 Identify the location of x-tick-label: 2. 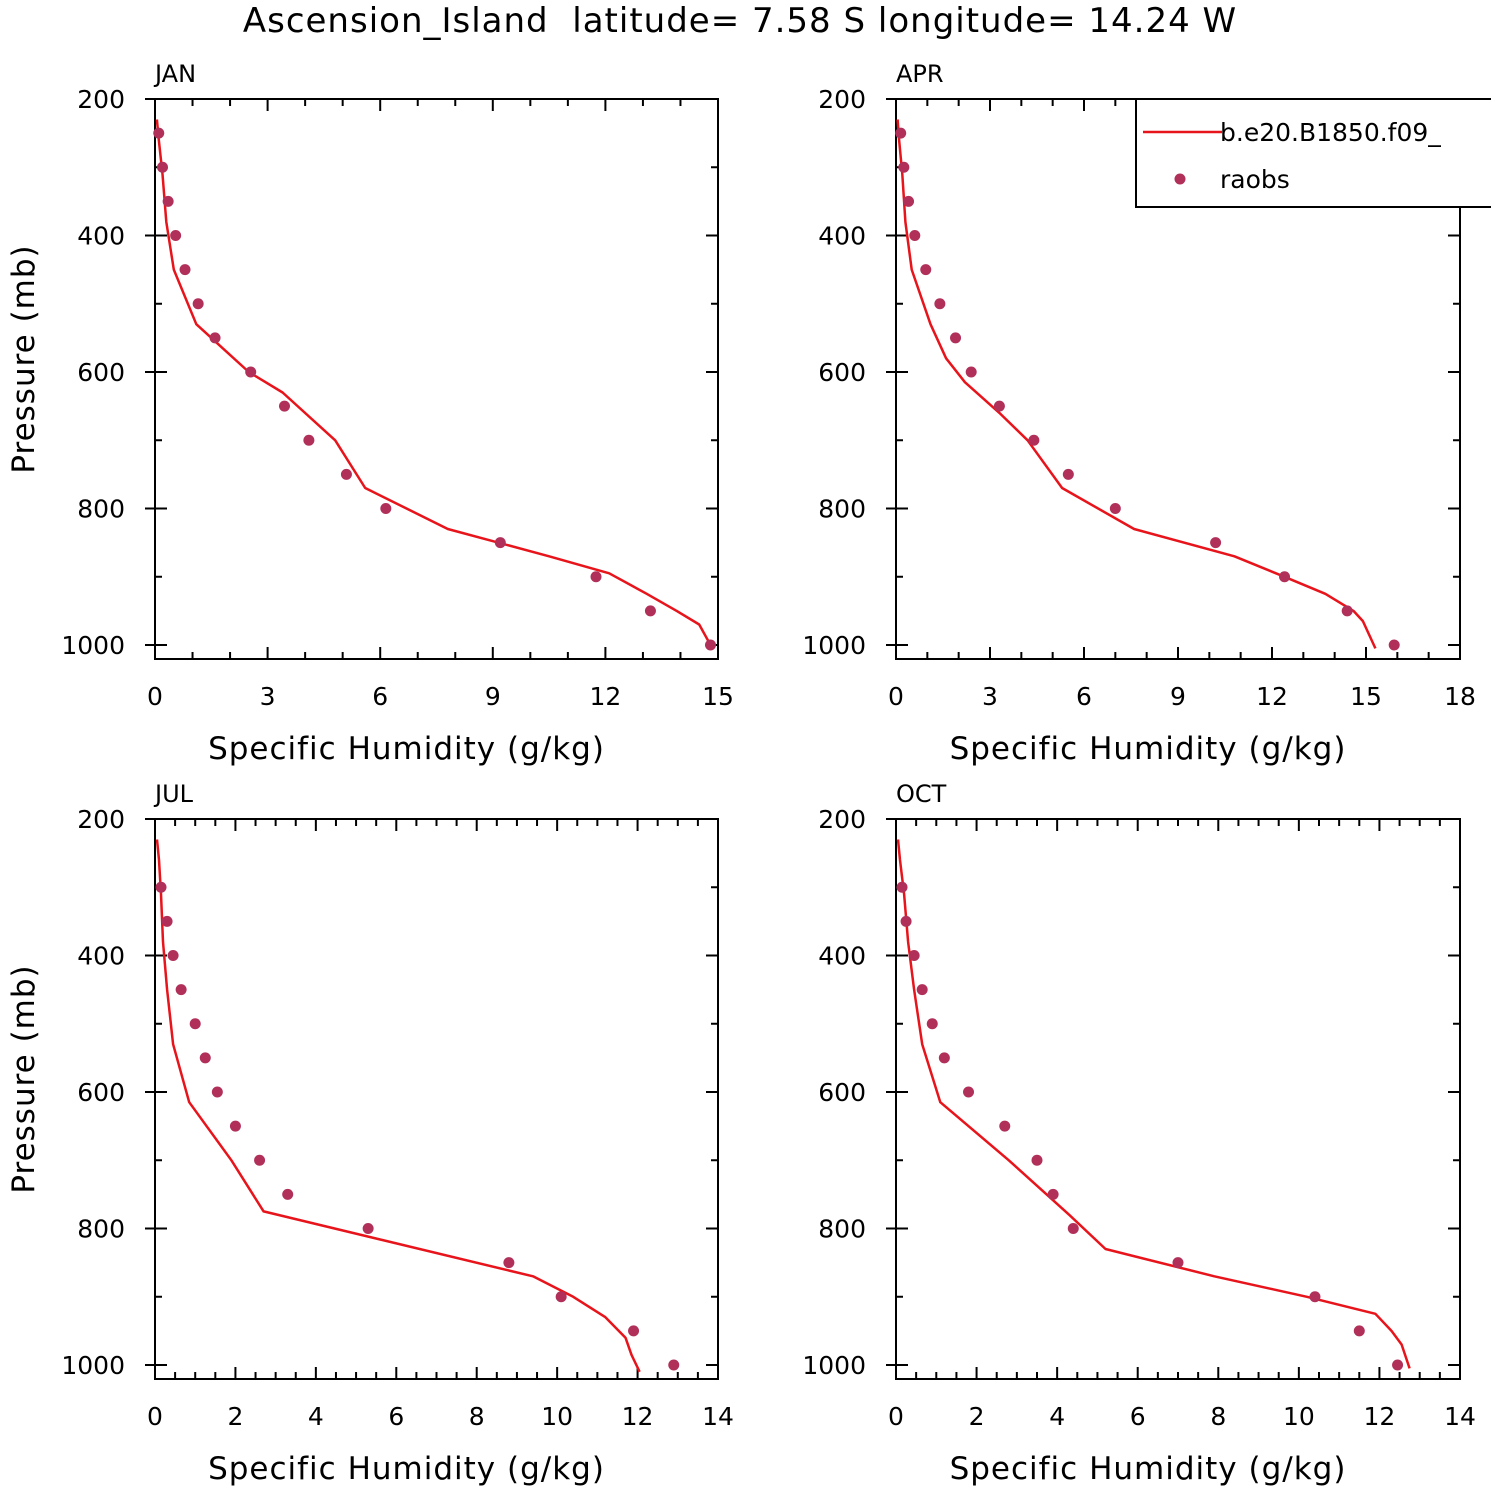
(977, 1416).